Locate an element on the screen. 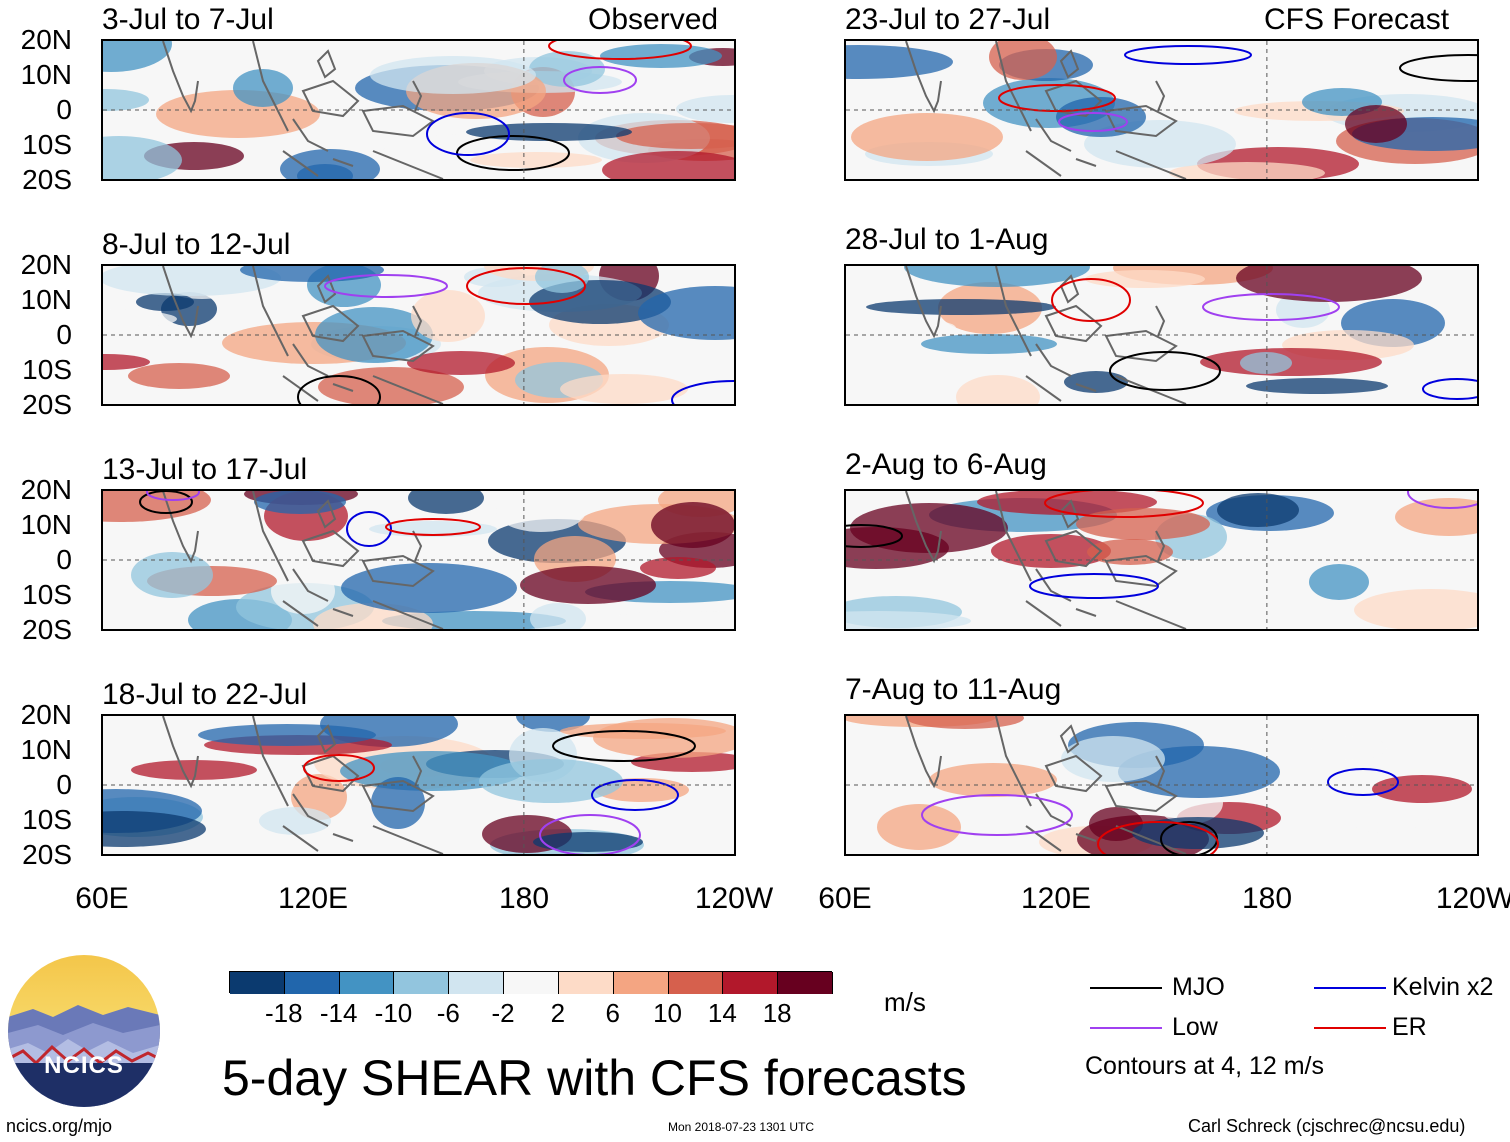  footer-url: ncics.org/mjo is located at coordinates (59, 1126).